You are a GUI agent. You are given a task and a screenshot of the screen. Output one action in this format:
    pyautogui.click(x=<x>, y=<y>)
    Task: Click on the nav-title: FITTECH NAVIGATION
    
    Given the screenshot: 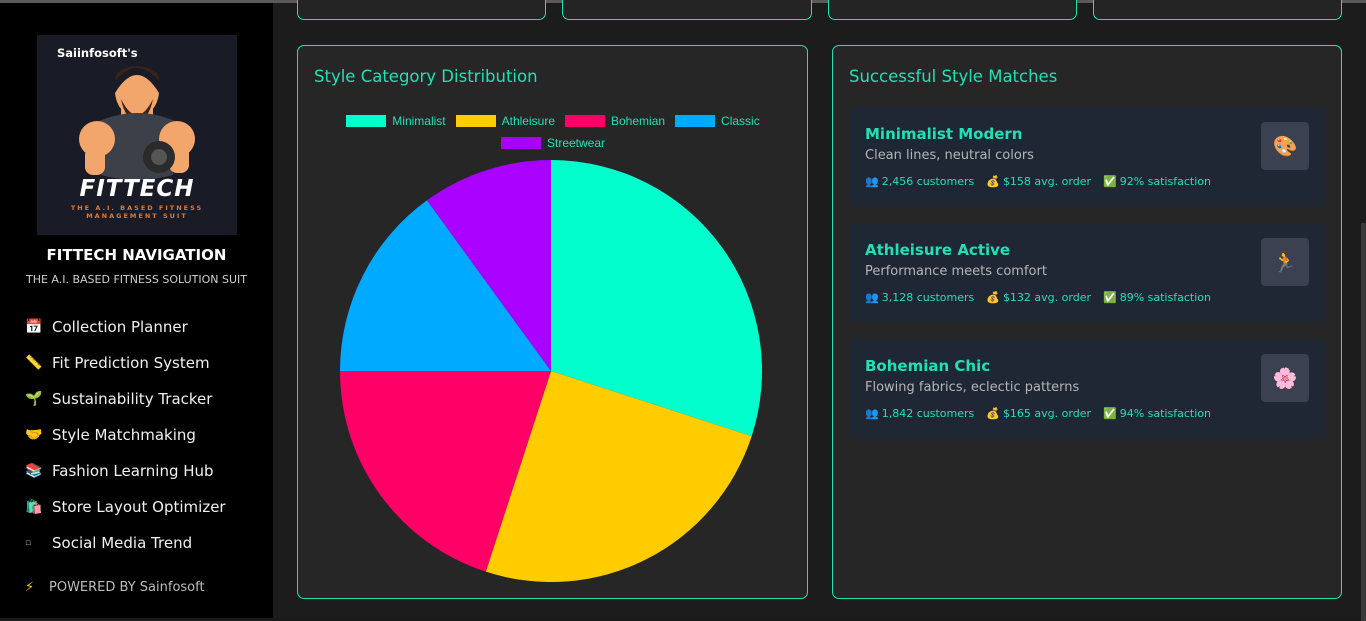 What is the action you would take?
    pyautogui.click(x=136, y=255)
    